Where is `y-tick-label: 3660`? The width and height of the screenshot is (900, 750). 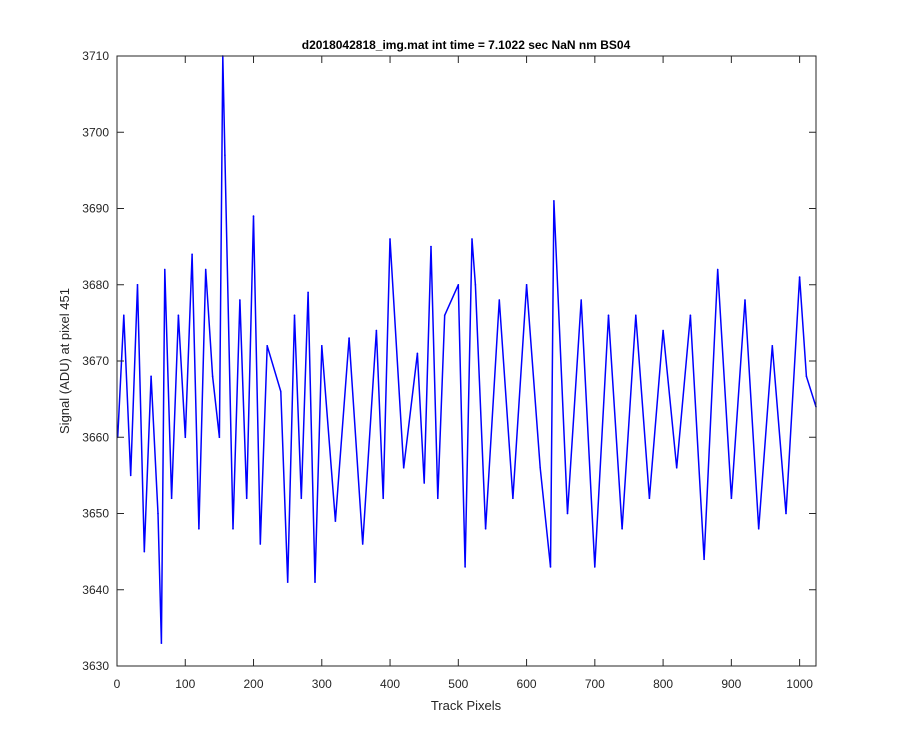
y-tick-label: 3660 is located at coordinates (95, 437).